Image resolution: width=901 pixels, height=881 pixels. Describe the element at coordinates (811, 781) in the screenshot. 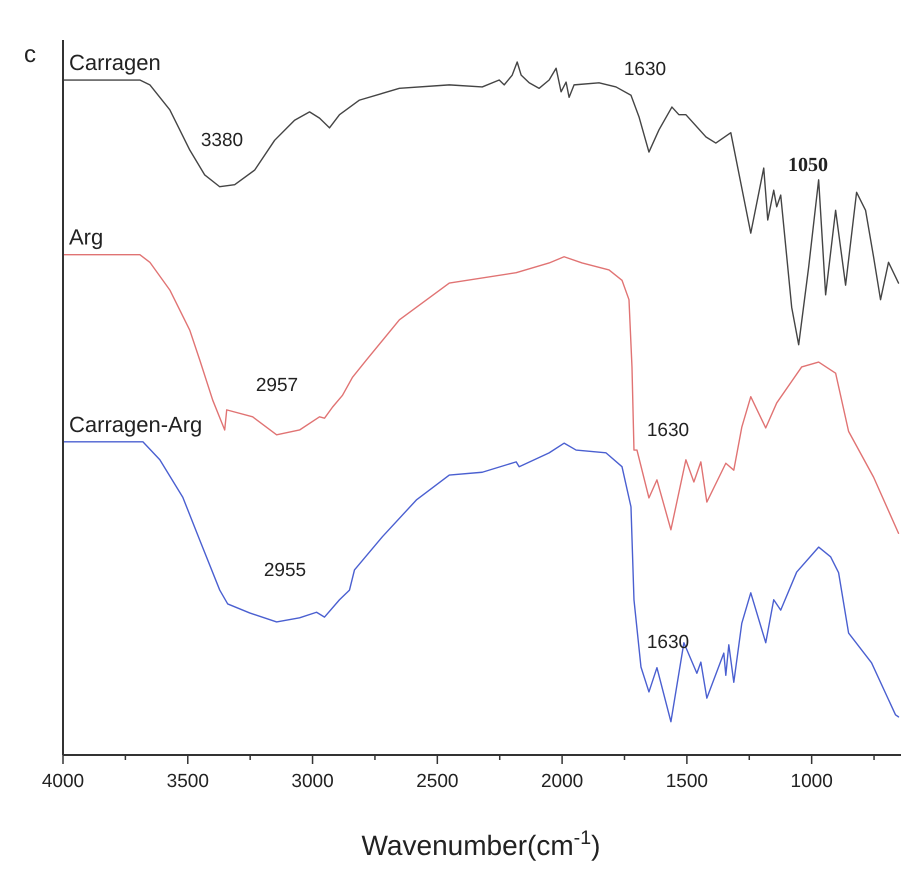

I see `x-tick-label: 1000` at that location.